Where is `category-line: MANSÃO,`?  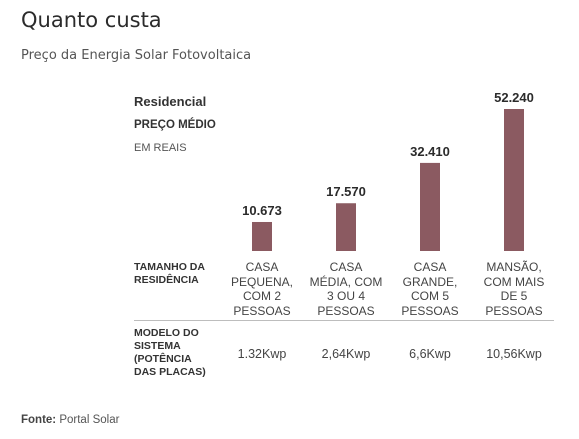 category-line: MANSÃO, is located at coordinates (514, 267).